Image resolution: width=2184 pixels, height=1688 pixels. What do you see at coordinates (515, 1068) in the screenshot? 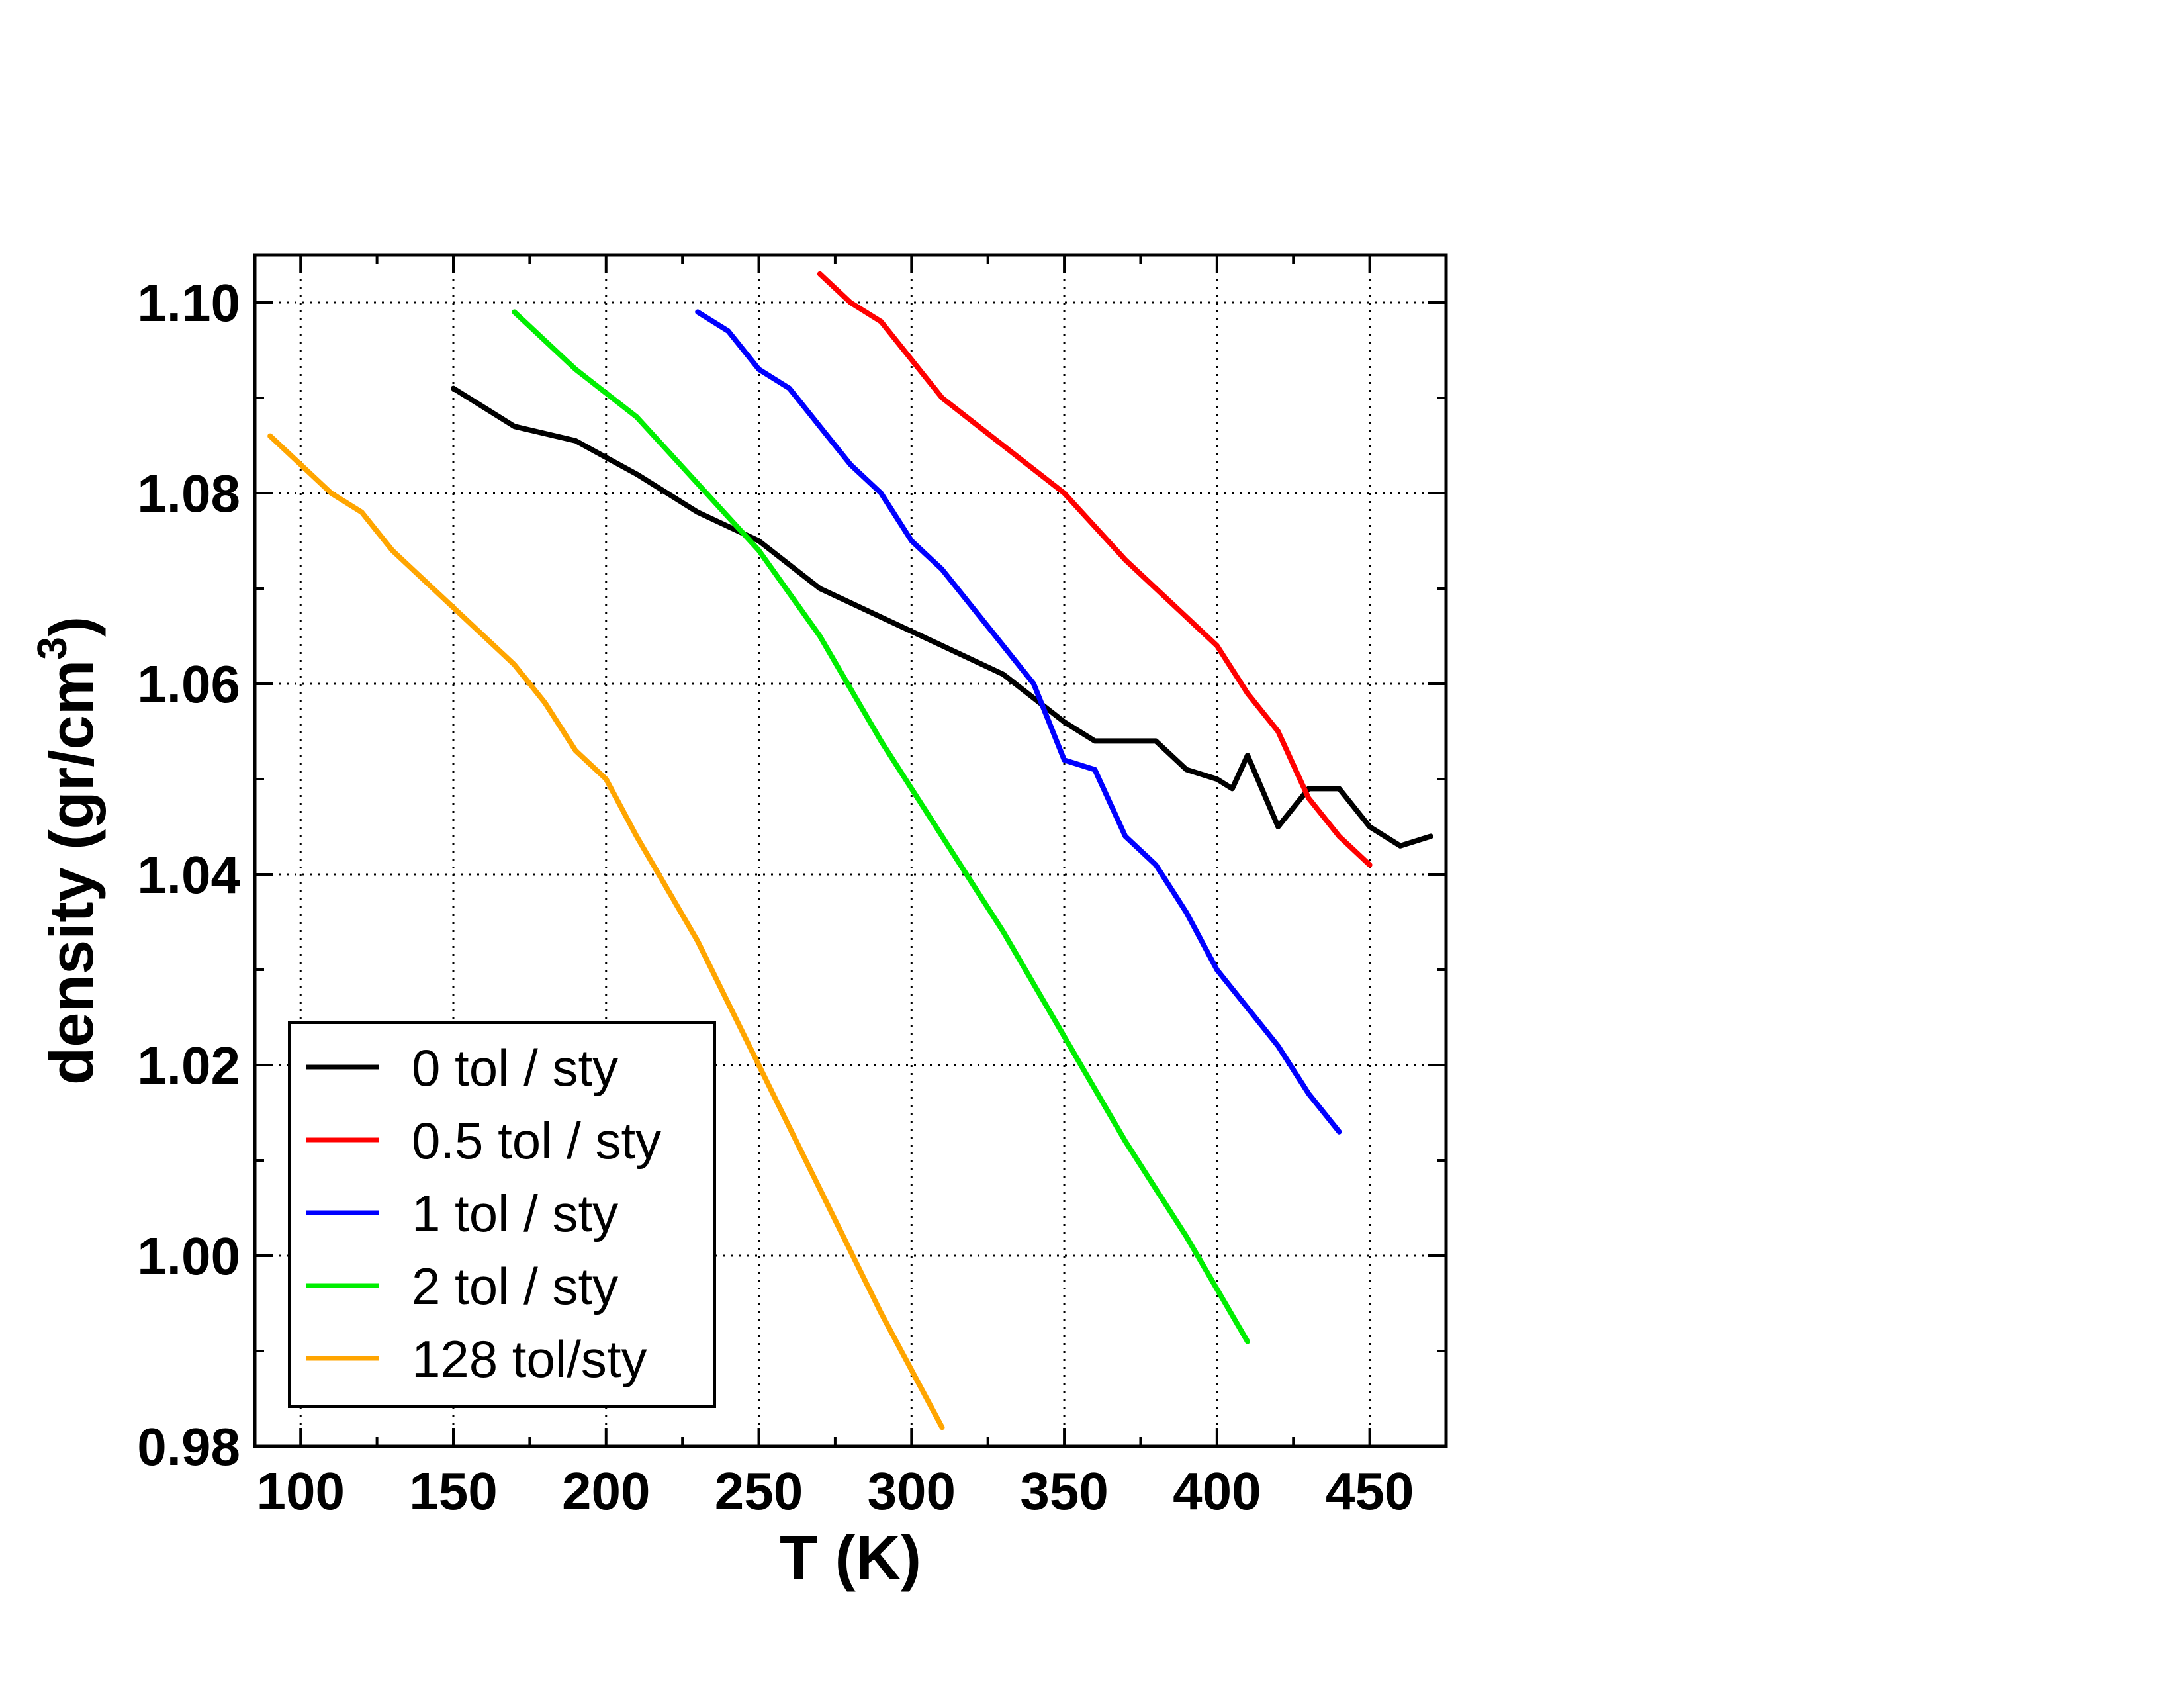
I see `legend-label-0: 0 tol / sty` at bounding box center [515, 1068].